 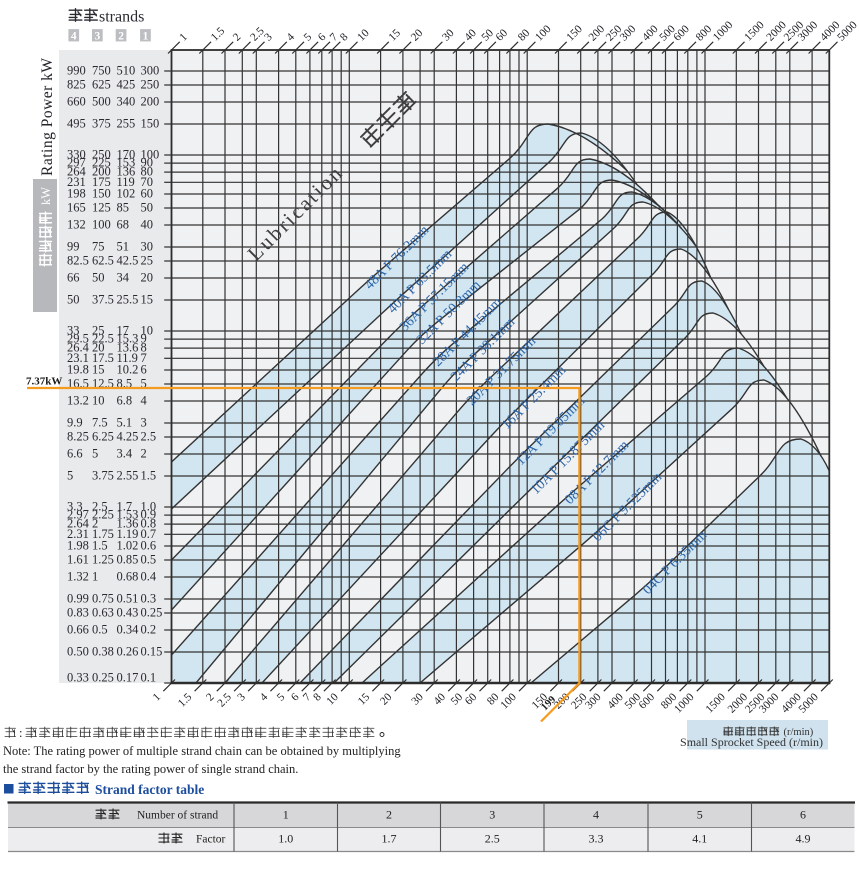 I want to click on svg-text: 2.97, so click(x=78, y=515).